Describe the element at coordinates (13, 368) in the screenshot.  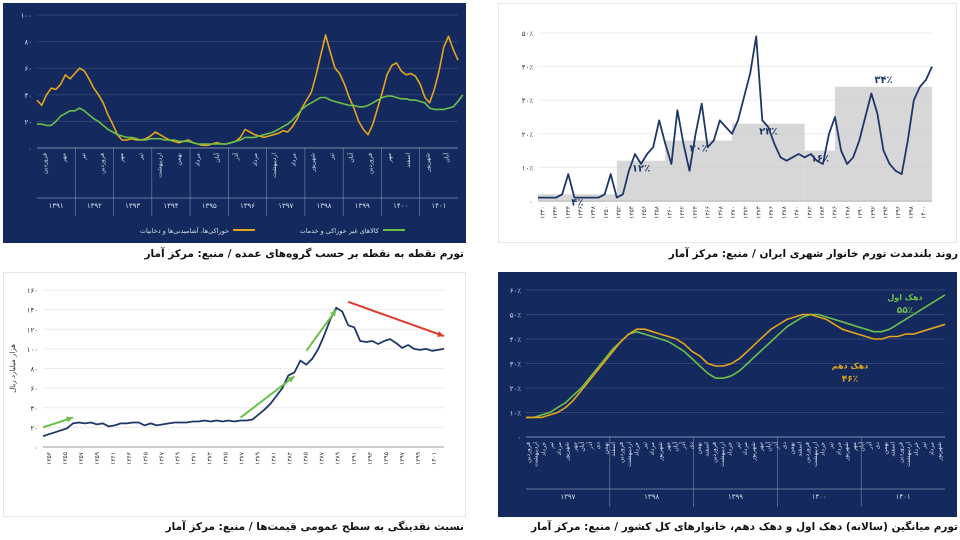
I see `y-axis-title: هزار میلیارد ریال` at that location.